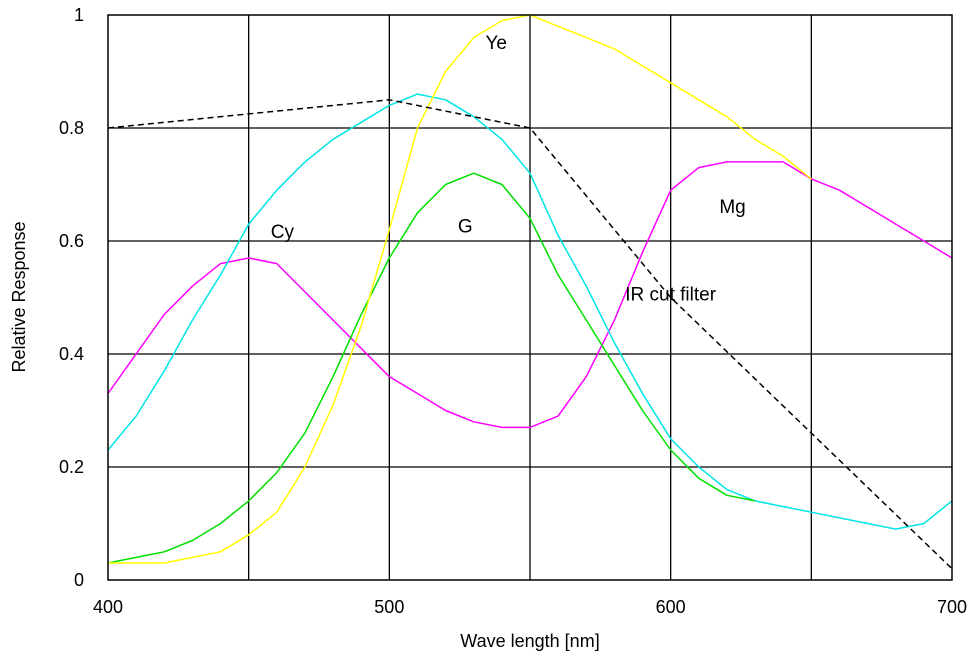  What do you see at coordinates (671, 607) in the screenshot?
I see `x-tick-label: 600` at bounding box center [671, 607].